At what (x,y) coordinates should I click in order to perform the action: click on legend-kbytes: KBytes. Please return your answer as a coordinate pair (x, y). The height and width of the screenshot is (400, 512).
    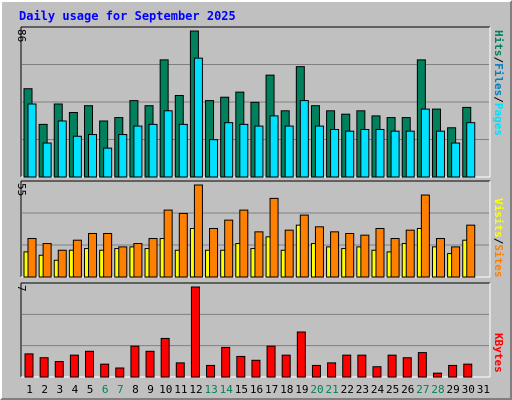
    Looking at the image, I should click on (498, 353).